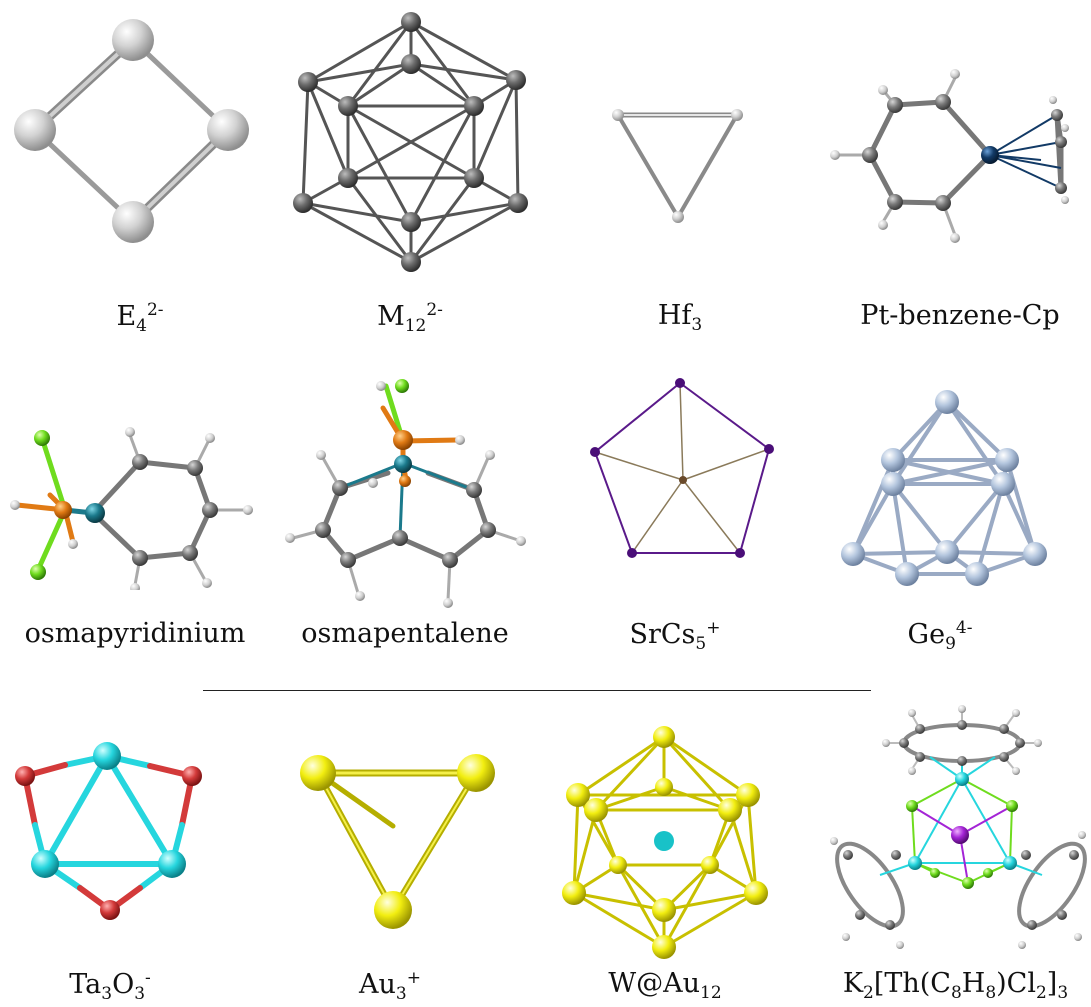  What do you see at coordinates (949, 156) in the screenshot?
I see `pt-benzene-cp-structure` at bounding box center [949, 156].